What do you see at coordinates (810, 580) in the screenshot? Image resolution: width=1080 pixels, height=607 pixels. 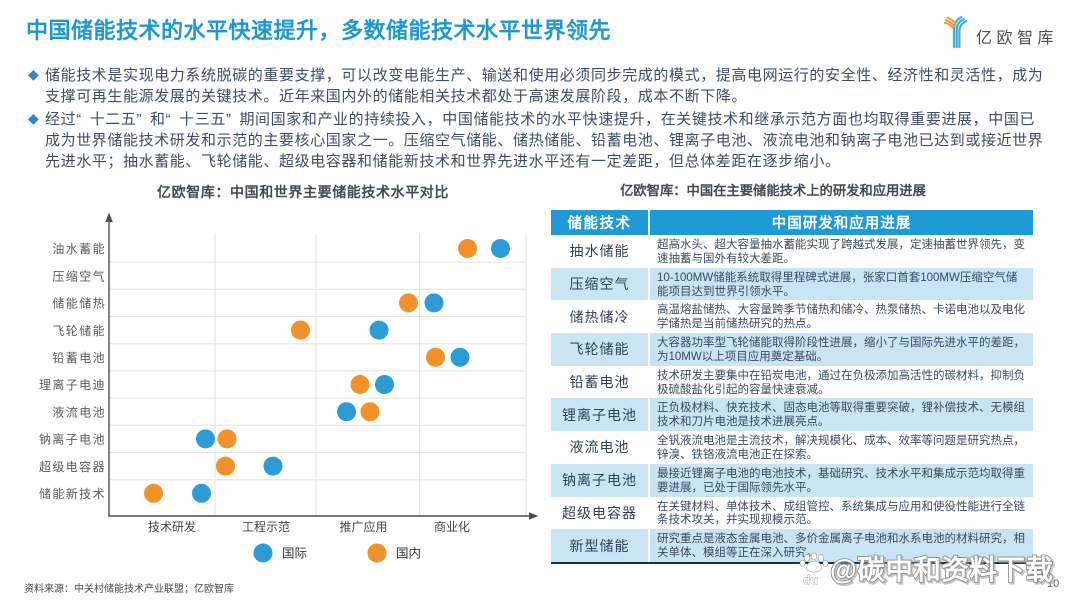 I see `svg-text: du` at bounding box center [810, 580].